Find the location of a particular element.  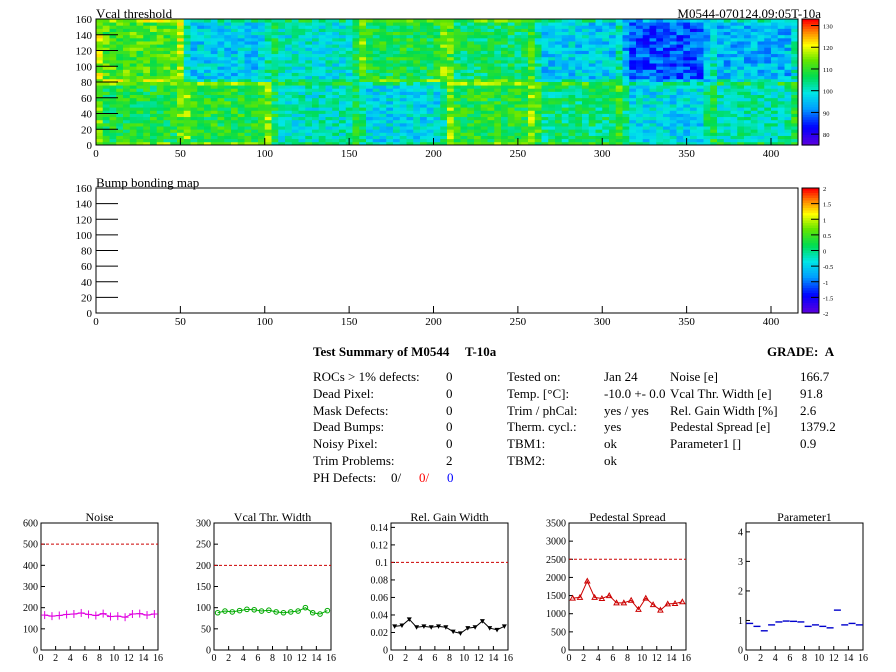

x-tick-label: 16 is located at coordinates (158, 658).